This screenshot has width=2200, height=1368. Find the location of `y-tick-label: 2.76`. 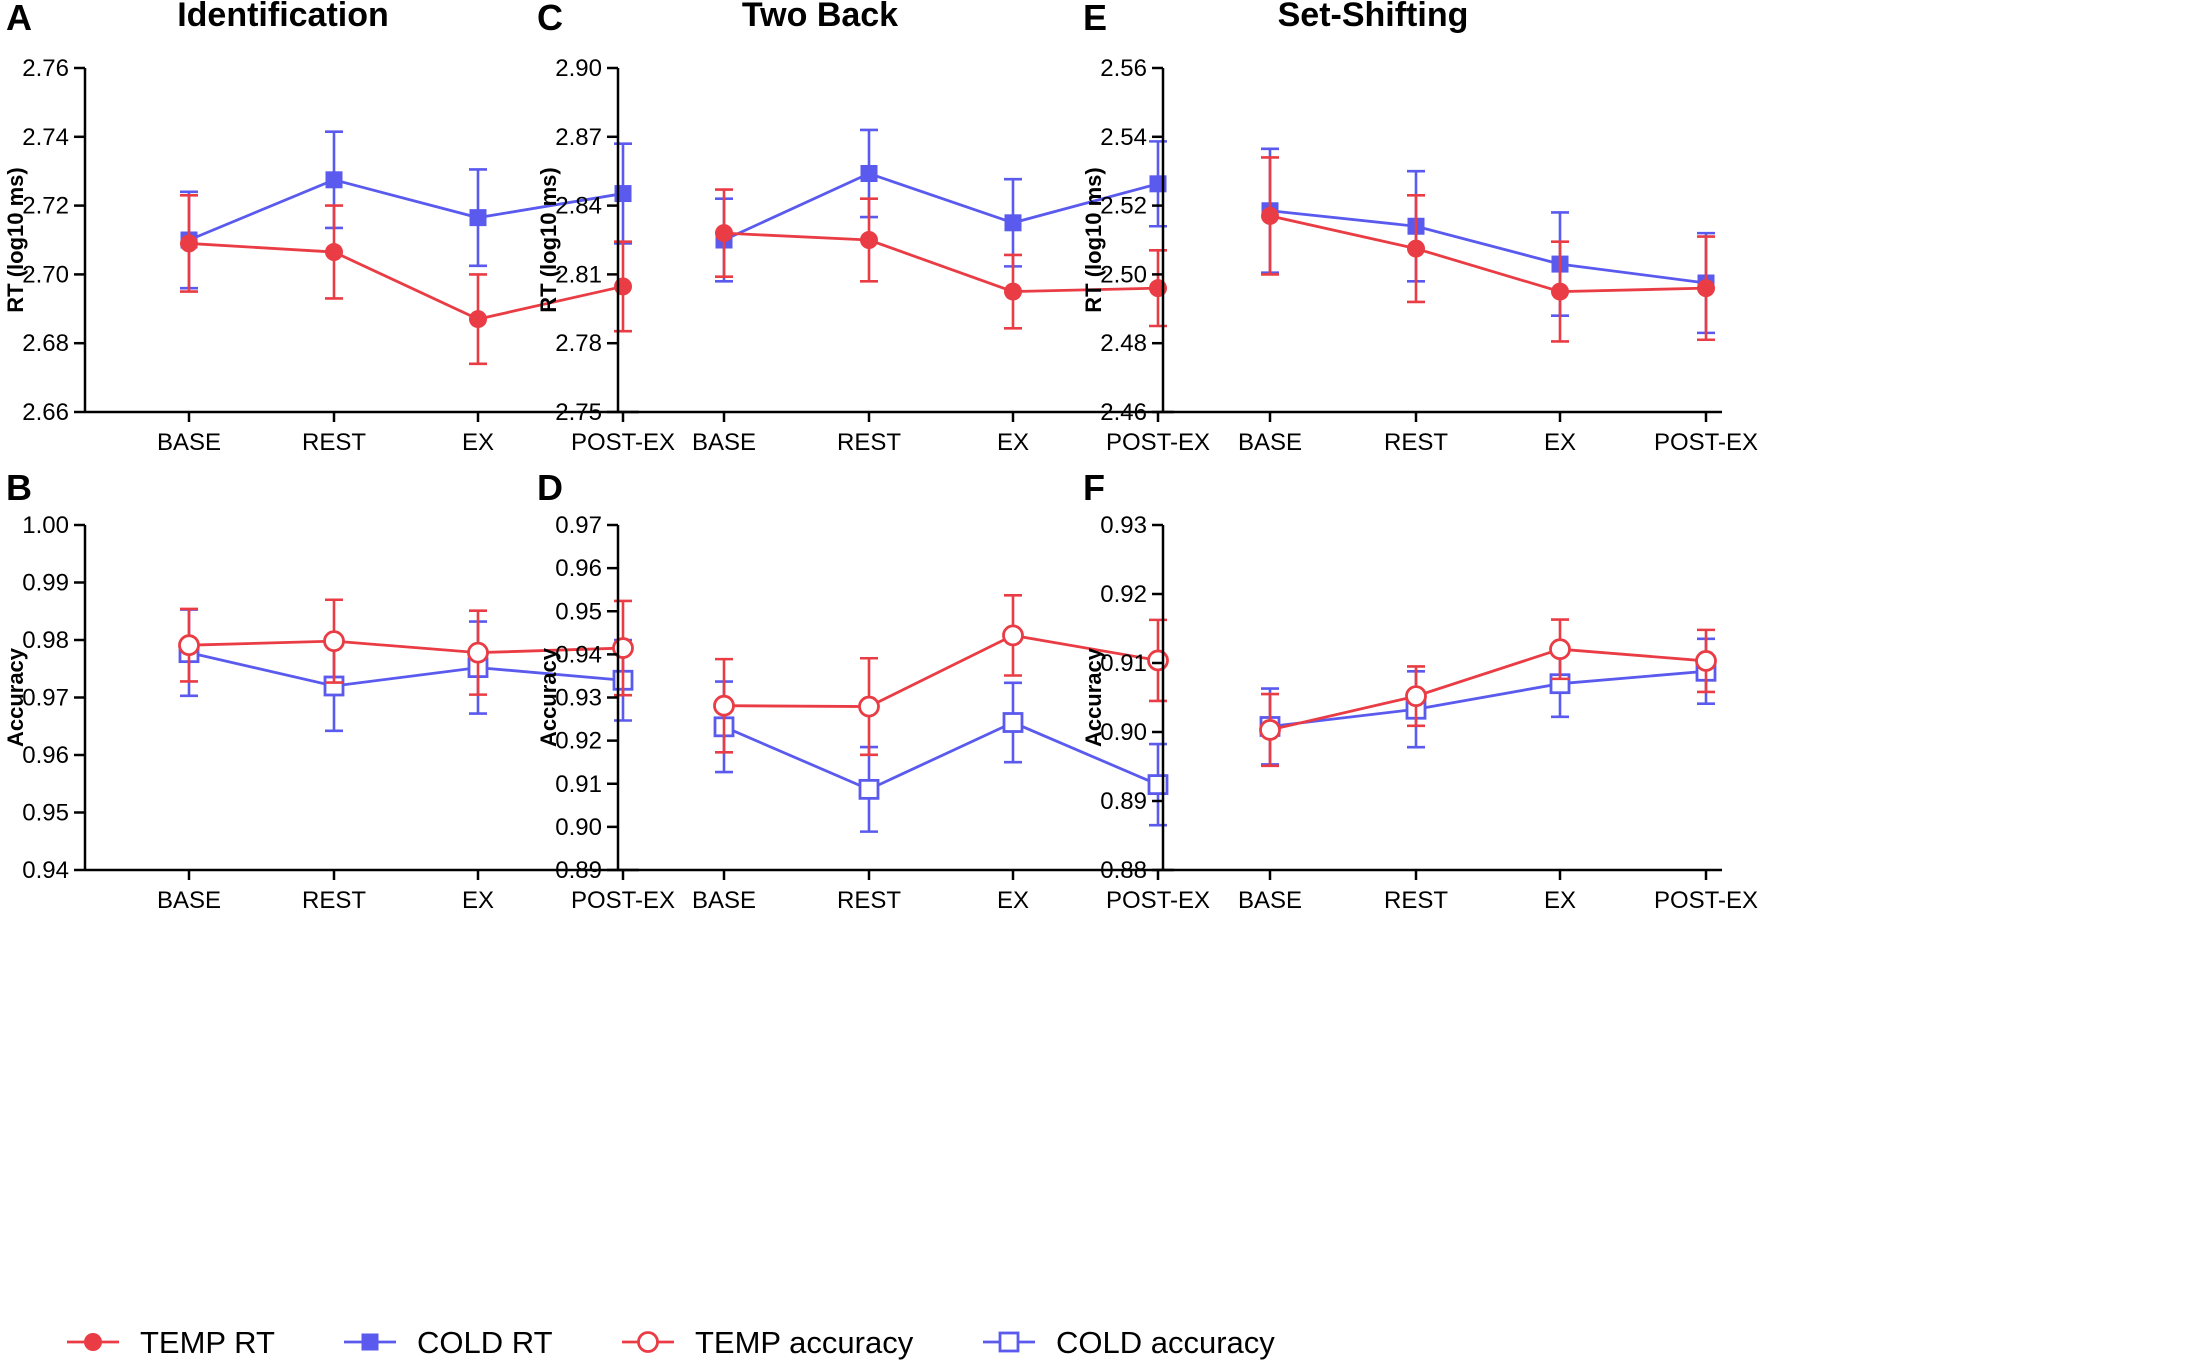

y-tick-label: 2.76 is located at coordinates (45, 68).